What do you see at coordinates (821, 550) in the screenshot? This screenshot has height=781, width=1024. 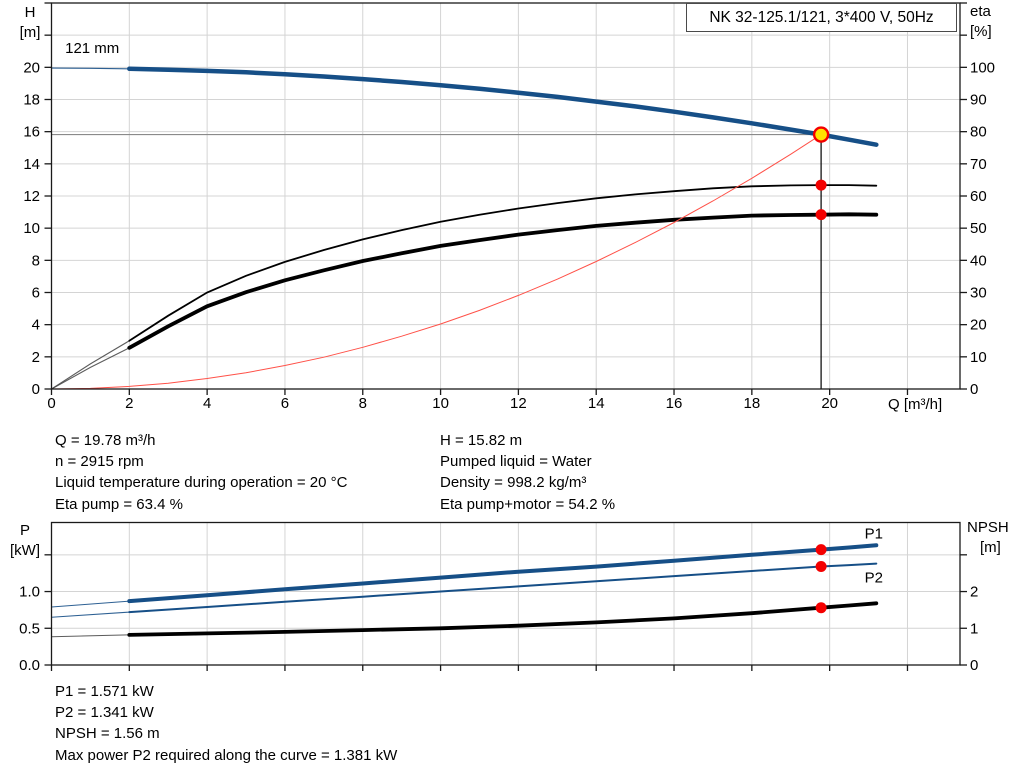 I see `p1-point` at bounding box center [821, 550].